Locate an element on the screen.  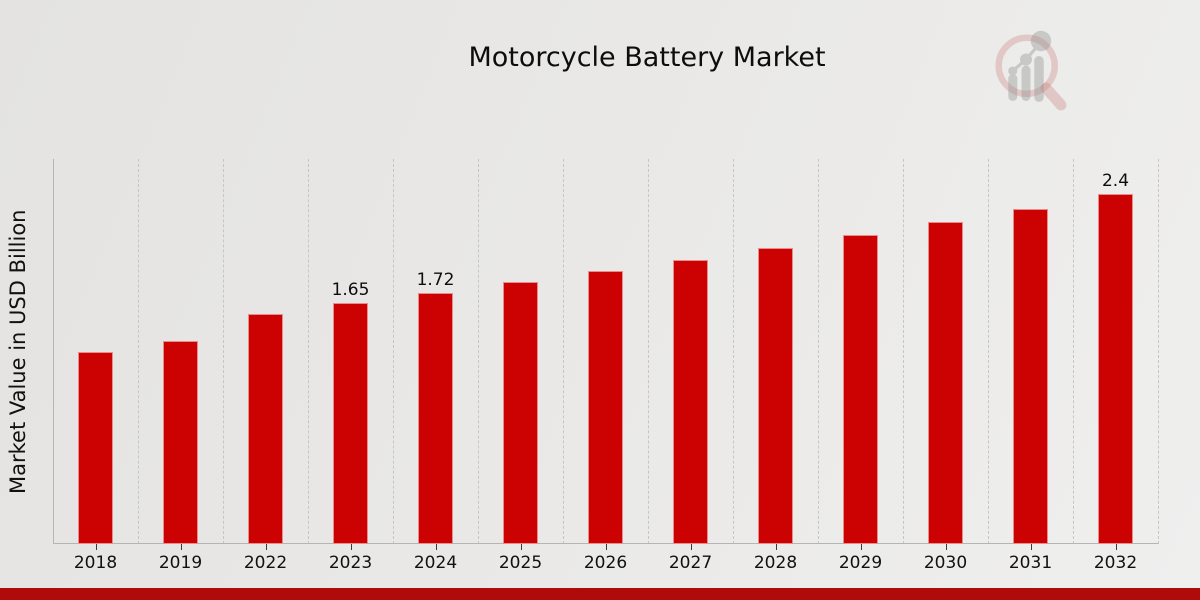
x-tick-label: 2032 is located at coordinates (1115, 563).